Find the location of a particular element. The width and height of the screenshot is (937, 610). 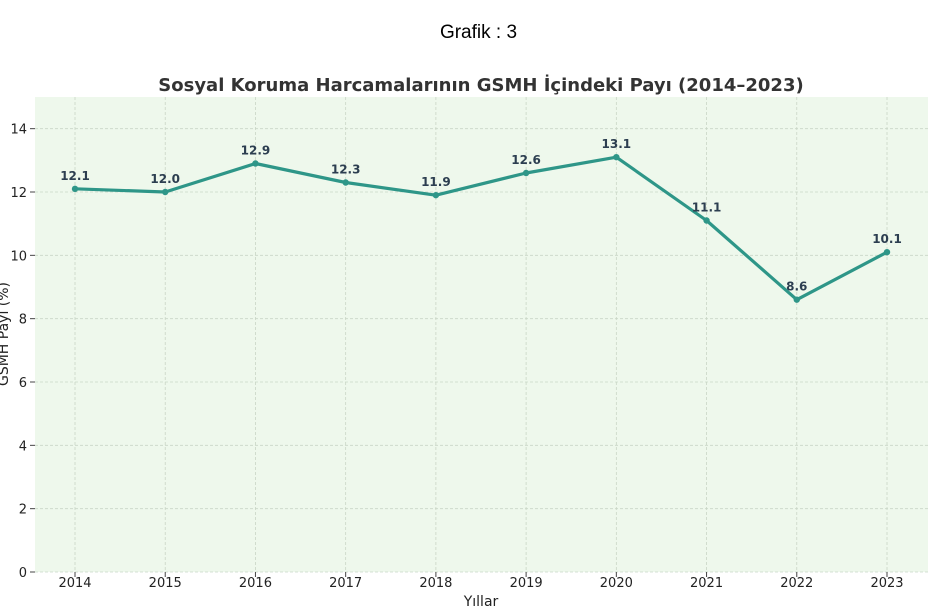

data-label: 13.1 is located at coordinates (617, 144).